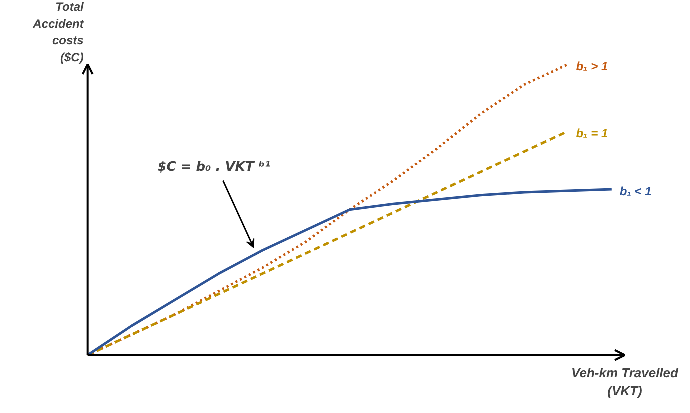 The width and height of the screenshot is (690, 413). What do you see at coordinates (636, 191) in the screenshot?
I see `series-label: b₁ < 1` at bounding box center [636, 191].